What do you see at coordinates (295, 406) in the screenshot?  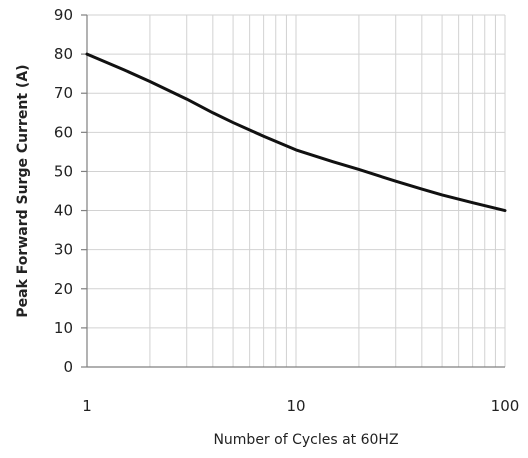 I see `x-tick-label: 10` at bounding box center [295, 406].